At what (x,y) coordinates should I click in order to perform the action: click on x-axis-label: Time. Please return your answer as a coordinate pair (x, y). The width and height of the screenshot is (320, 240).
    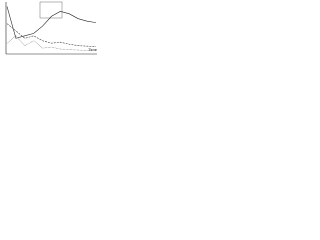
    Looking at the image, I should click on (93, 49).